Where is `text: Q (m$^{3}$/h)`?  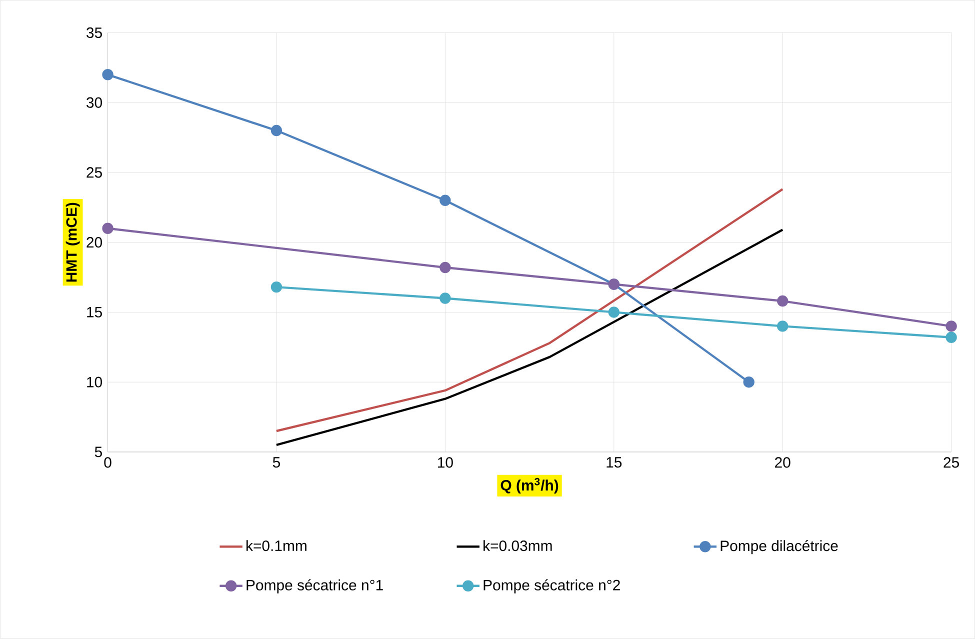
text: Q (m$^{3}$/h) is located at coordinates (529, 486).